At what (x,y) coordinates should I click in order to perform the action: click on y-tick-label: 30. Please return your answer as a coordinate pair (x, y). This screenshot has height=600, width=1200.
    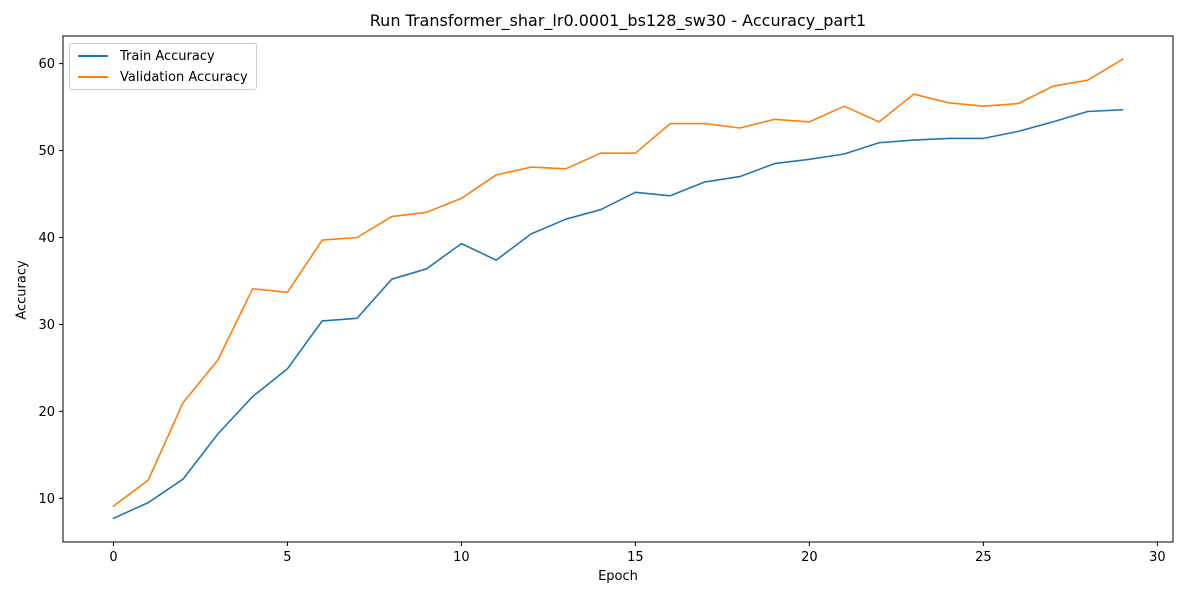
    Looking at the image, I should click on (46, 325).